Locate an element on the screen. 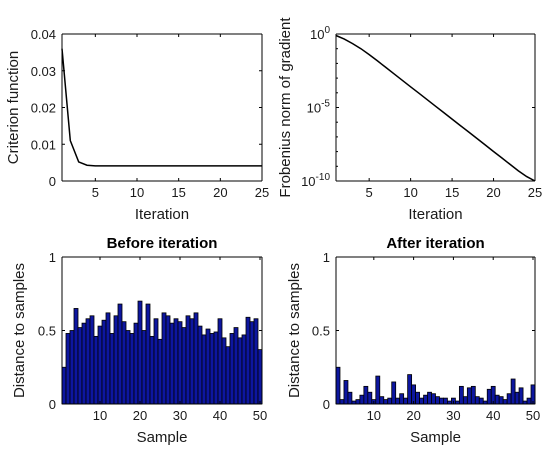  chart-title: After iteration is located at coordinates (435, 243).